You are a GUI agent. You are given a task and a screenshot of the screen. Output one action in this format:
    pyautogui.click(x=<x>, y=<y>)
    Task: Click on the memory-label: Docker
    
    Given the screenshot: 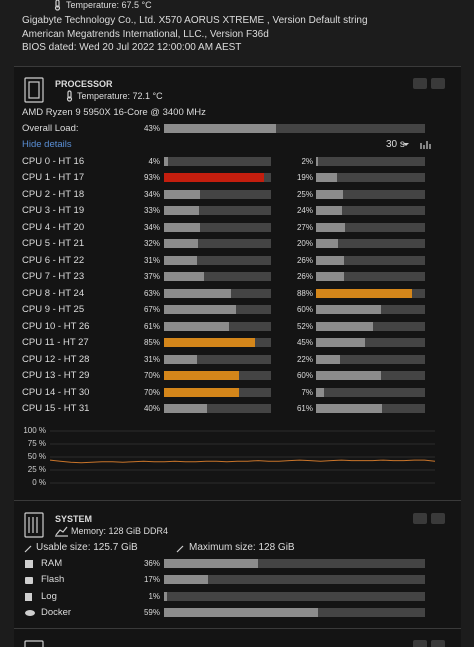 What is the action you would take?
    pyautogui.click(x=56, y=613)
    